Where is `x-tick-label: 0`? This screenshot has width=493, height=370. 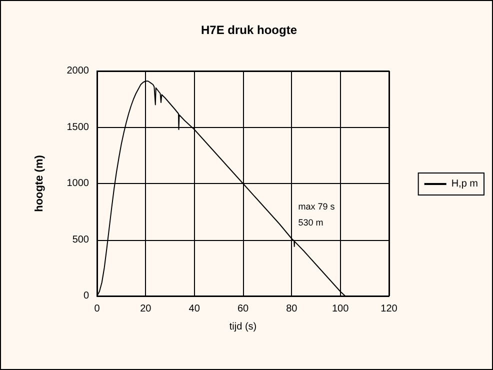
x-tick-label: 0 is located at coordinates (97, 309).